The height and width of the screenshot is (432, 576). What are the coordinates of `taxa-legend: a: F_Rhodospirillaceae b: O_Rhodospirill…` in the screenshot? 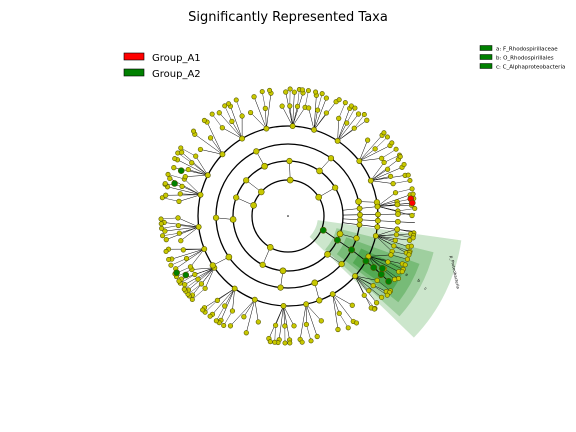 It's located at (522, 58).